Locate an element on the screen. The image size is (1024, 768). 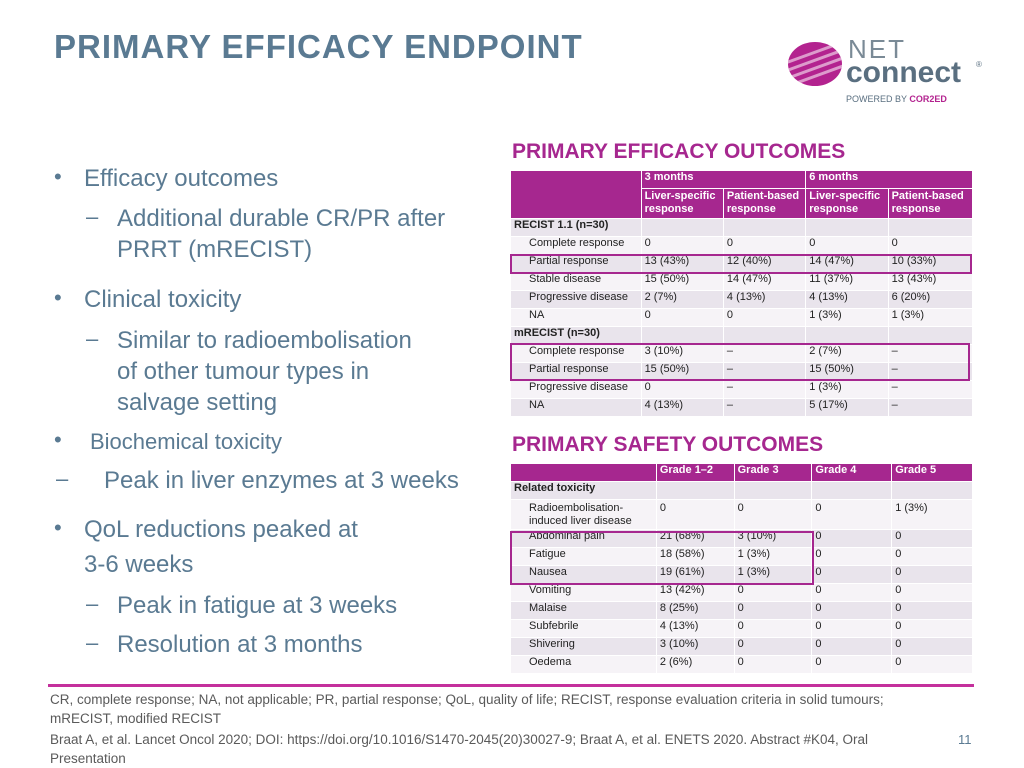
netconnect-logo: NET connect ® POWERED BY COR2ED is located at coordinates (888, 74).